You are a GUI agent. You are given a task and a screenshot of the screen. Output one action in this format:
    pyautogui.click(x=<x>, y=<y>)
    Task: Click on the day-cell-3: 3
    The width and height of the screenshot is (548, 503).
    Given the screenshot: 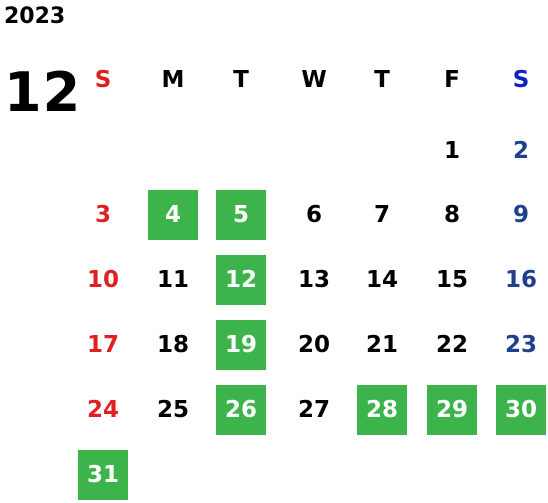 What is the action you would take?
    pyautogui.click(x=102, y=215)
    